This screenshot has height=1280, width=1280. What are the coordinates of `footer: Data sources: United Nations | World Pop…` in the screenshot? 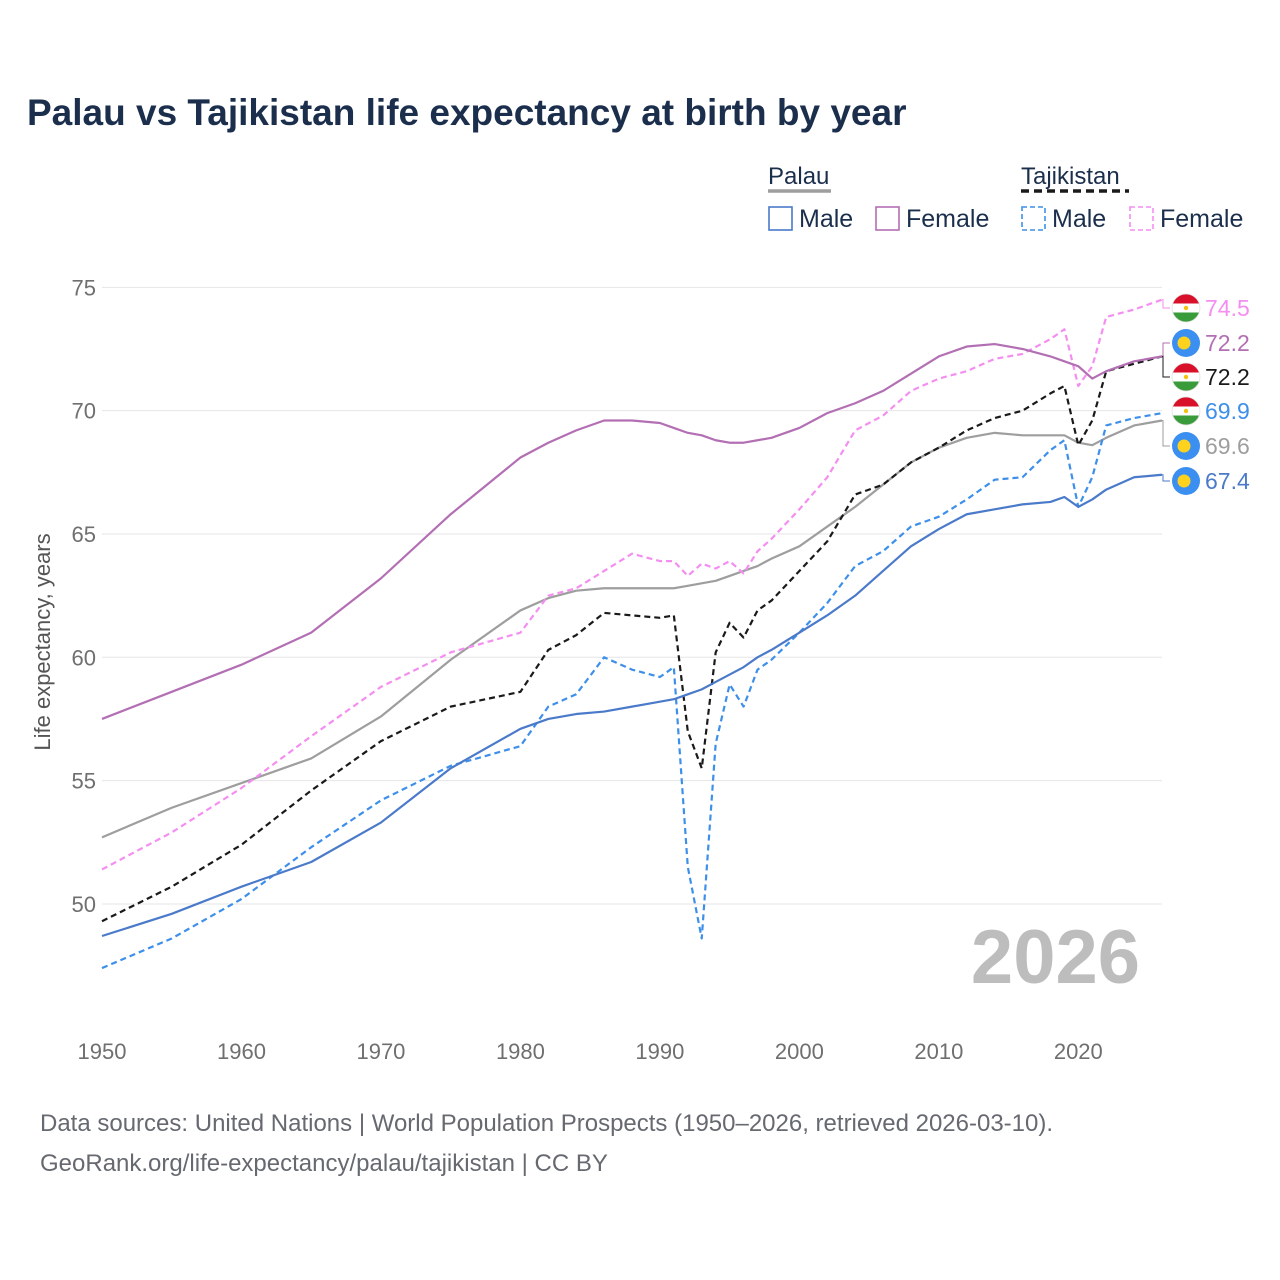 It's located at (546, 1144).